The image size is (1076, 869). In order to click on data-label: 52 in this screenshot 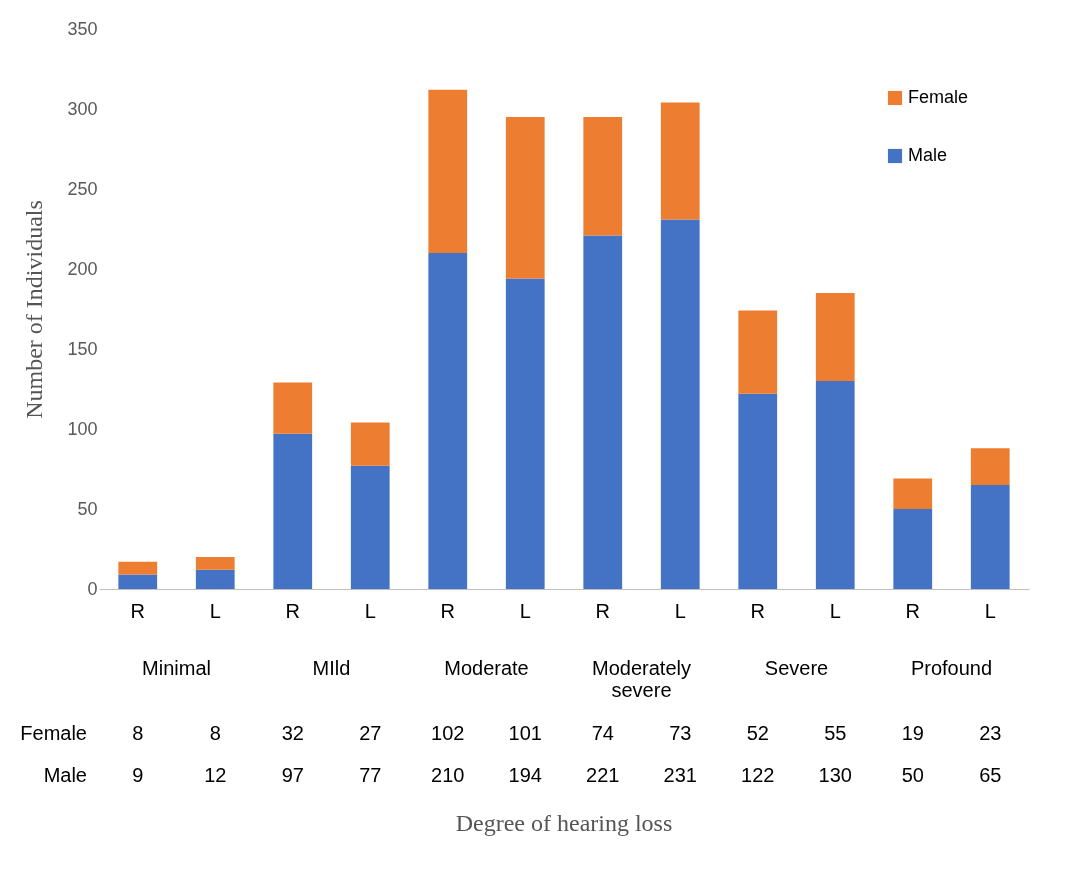, I will do `click(757, 733)`.